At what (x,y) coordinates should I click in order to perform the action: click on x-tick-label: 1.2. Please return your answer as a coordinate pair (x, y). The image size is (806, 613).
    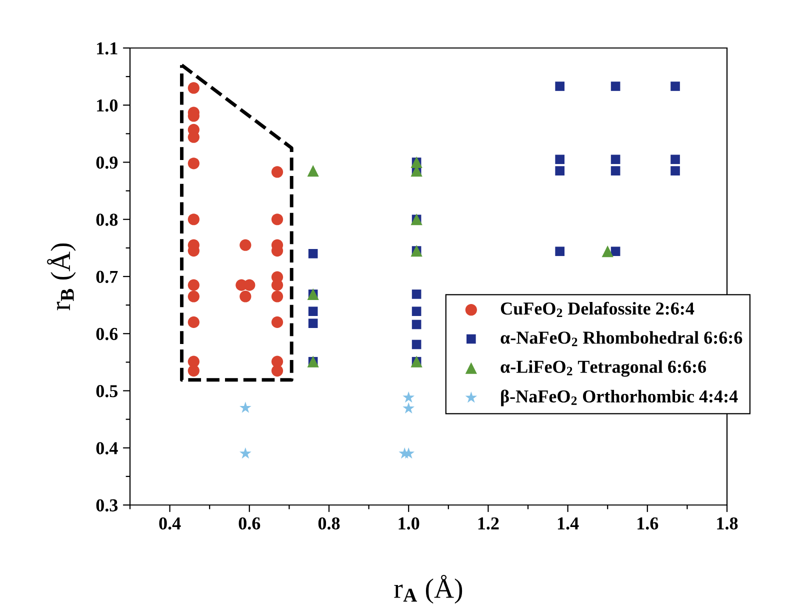
    Looking at the image, I should click on (488, 523).